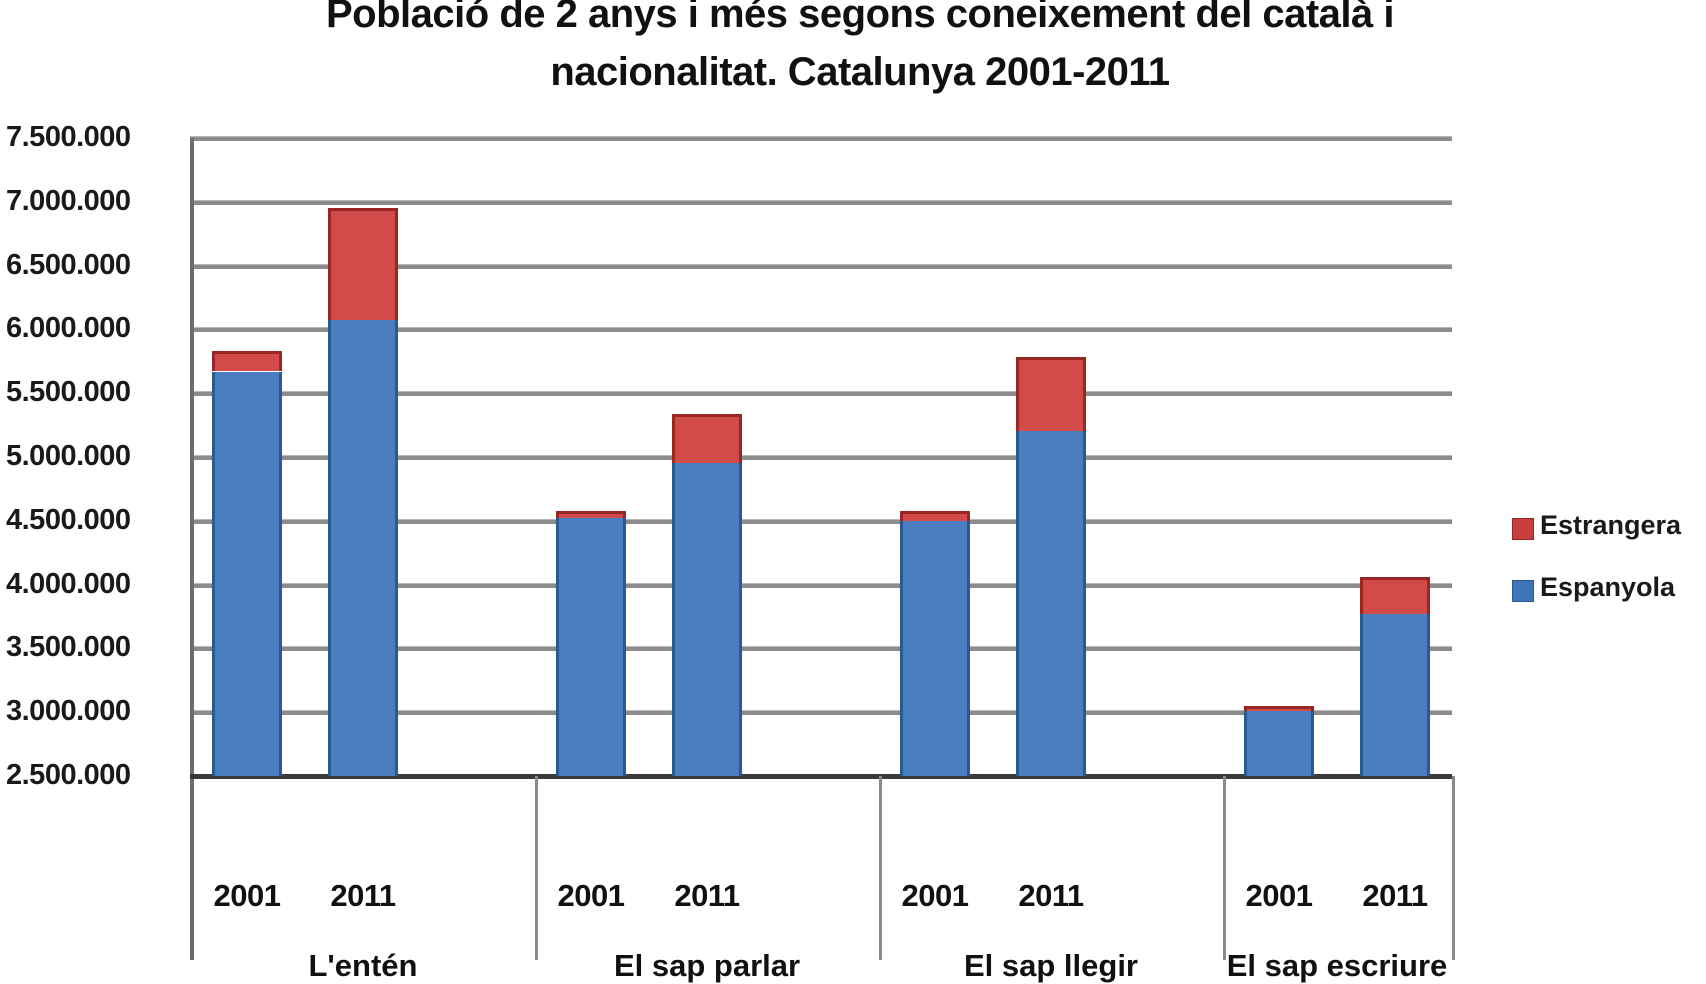 This screenshot has height=984, width=1706. I want to click on y-tick-label: 3.500.000, so click(68, 647).